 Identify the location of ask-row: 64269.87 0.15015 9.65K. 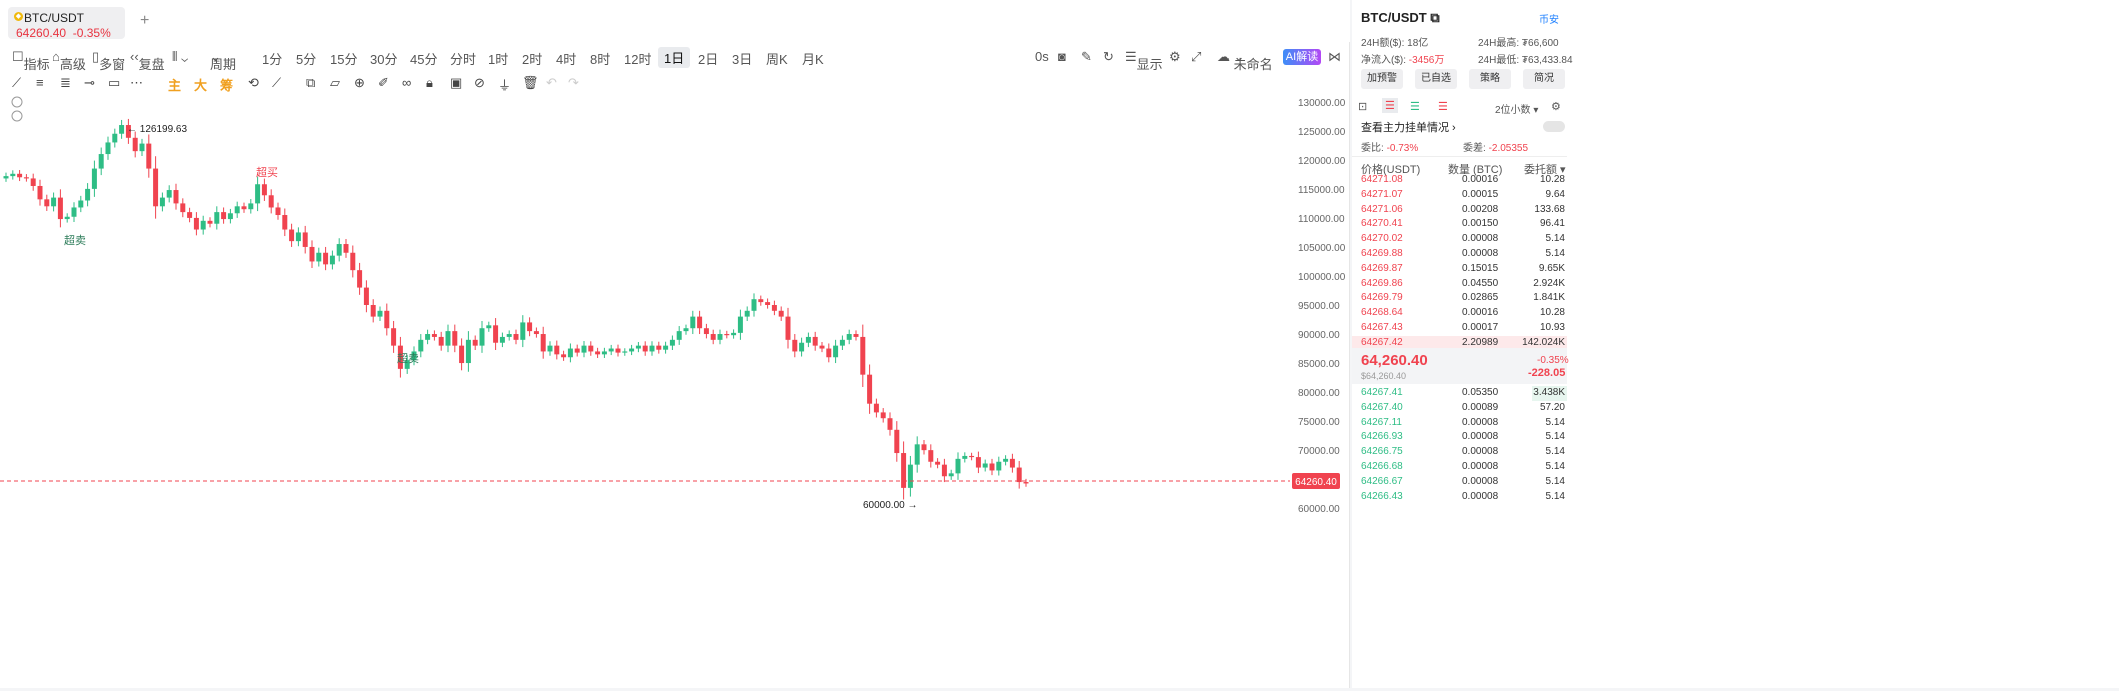
(1459, 269).